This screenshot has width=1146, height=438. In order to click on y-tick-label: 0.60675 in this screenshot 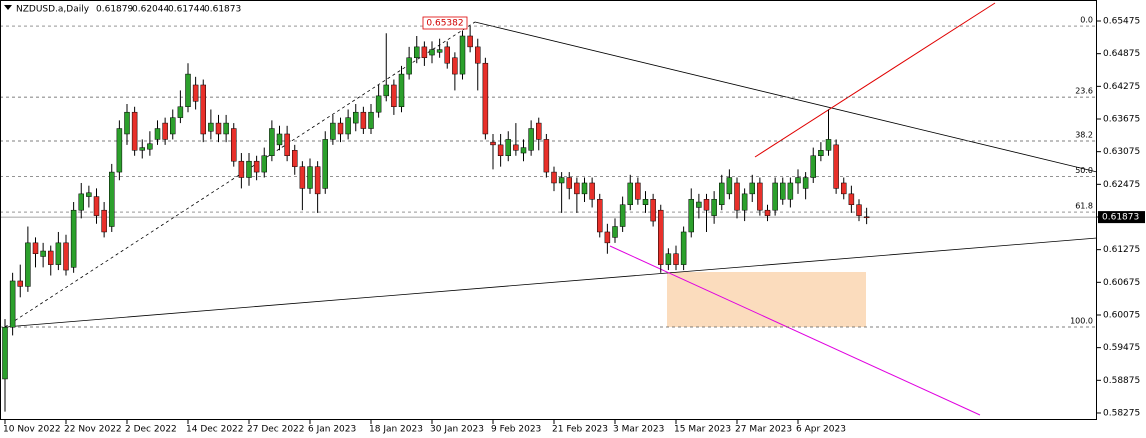, I will do `click(1121, 283)`.